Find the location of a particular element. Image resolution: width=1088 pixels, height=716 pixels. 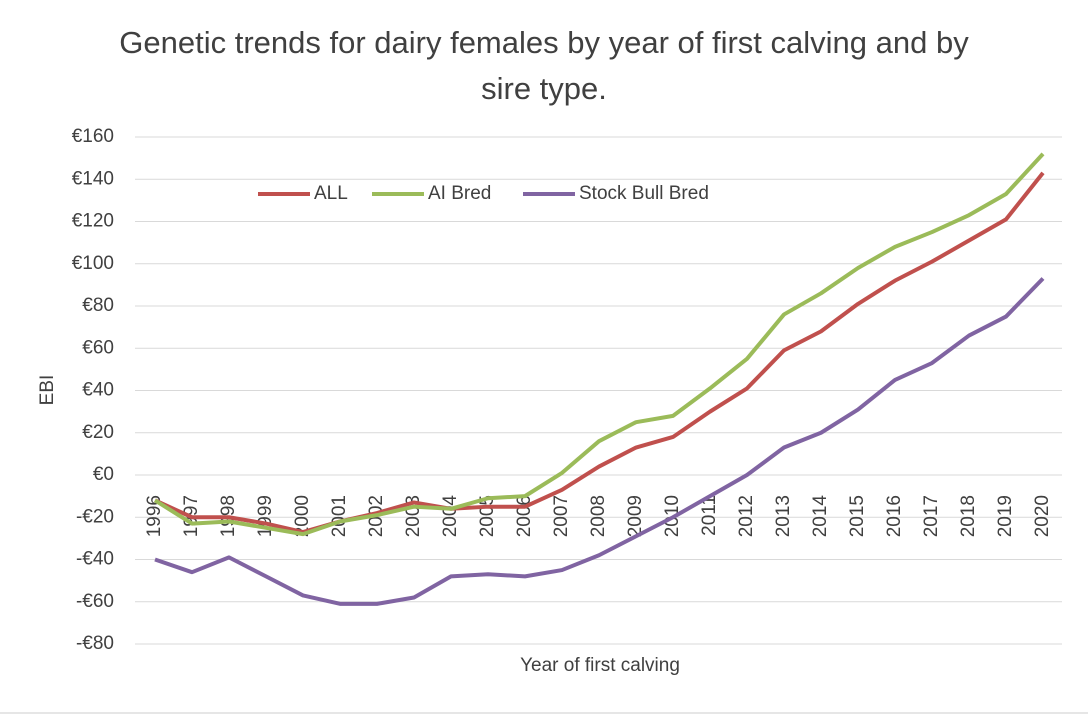

y-tick-label: €60 is located at coordinates (98, 347).